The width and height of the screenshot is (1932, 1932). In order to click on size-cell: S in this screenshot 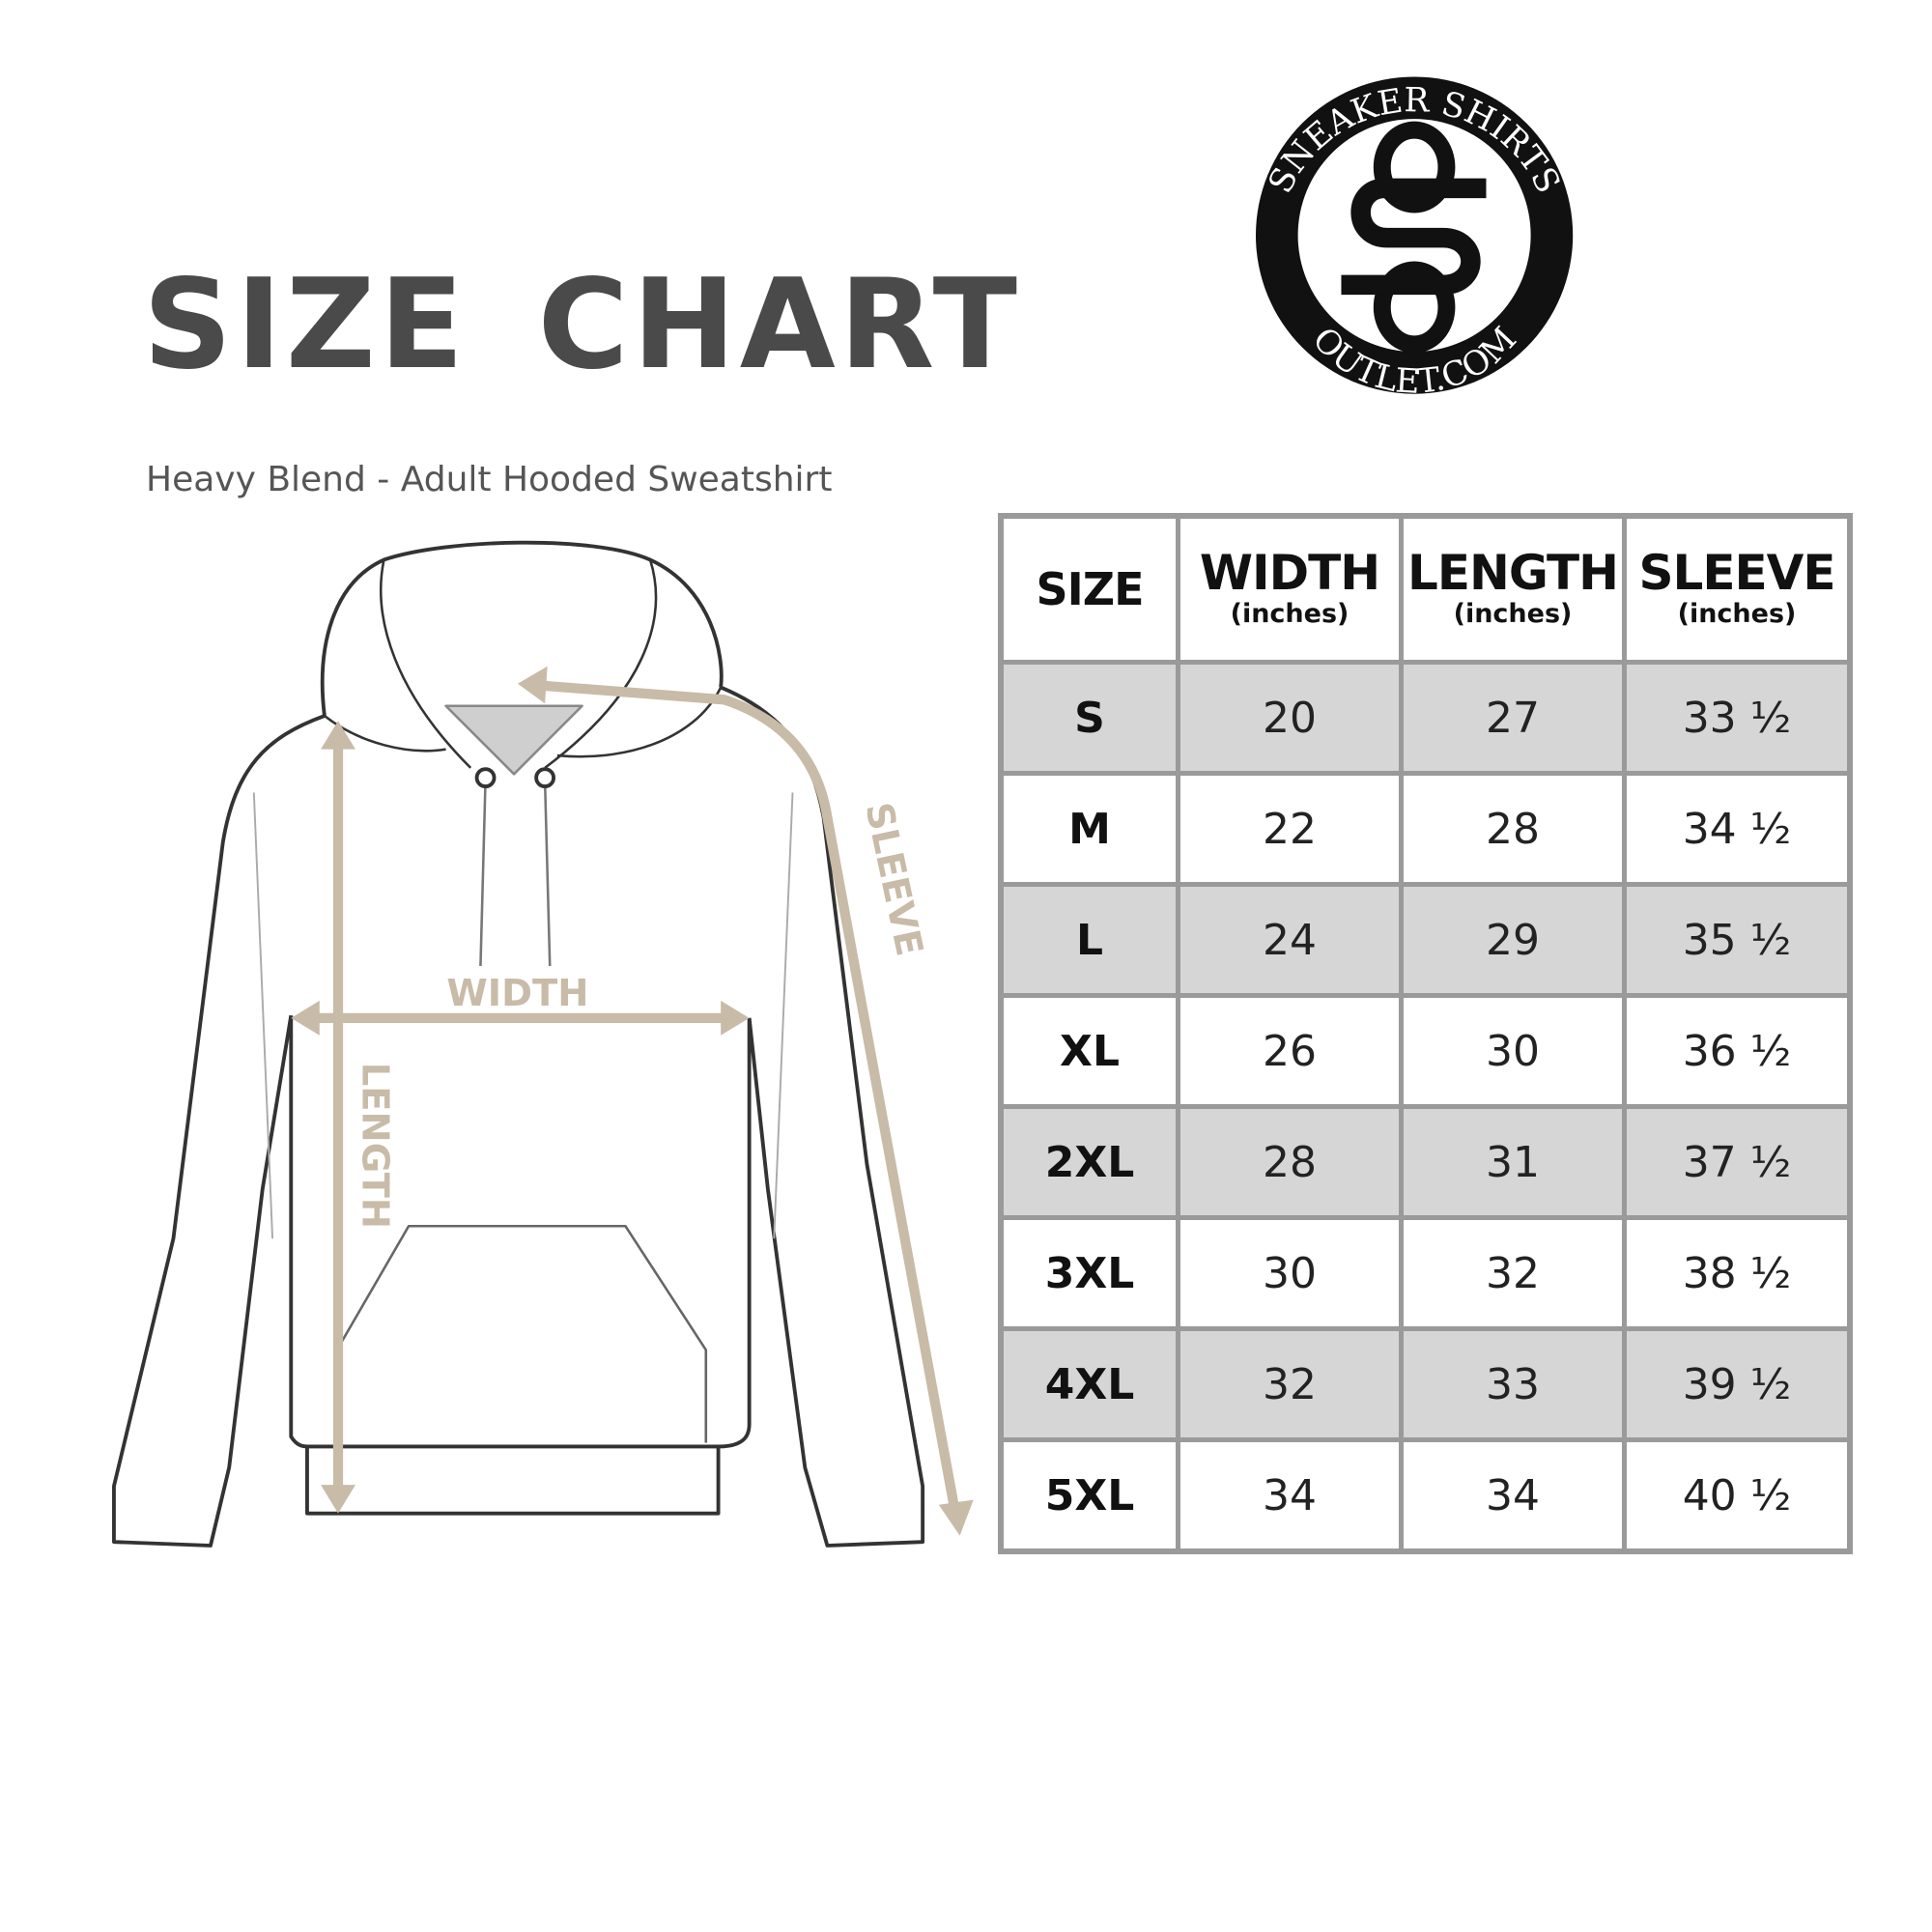, I will do `click(1089, 718)`.